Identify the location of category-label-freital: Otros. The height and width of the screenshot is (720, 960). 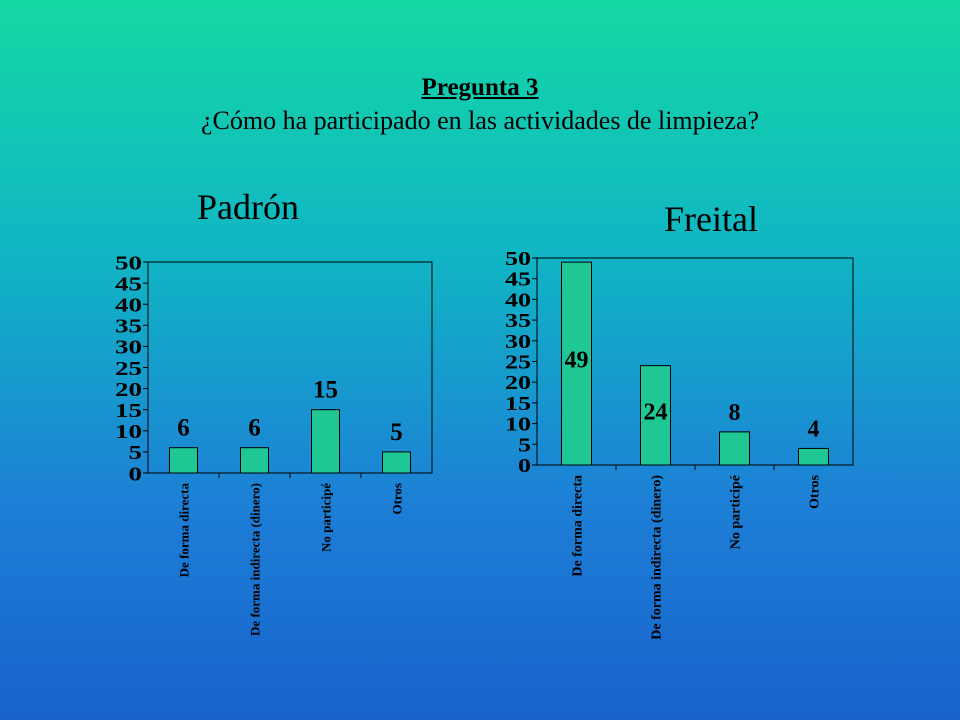
(815, 491).